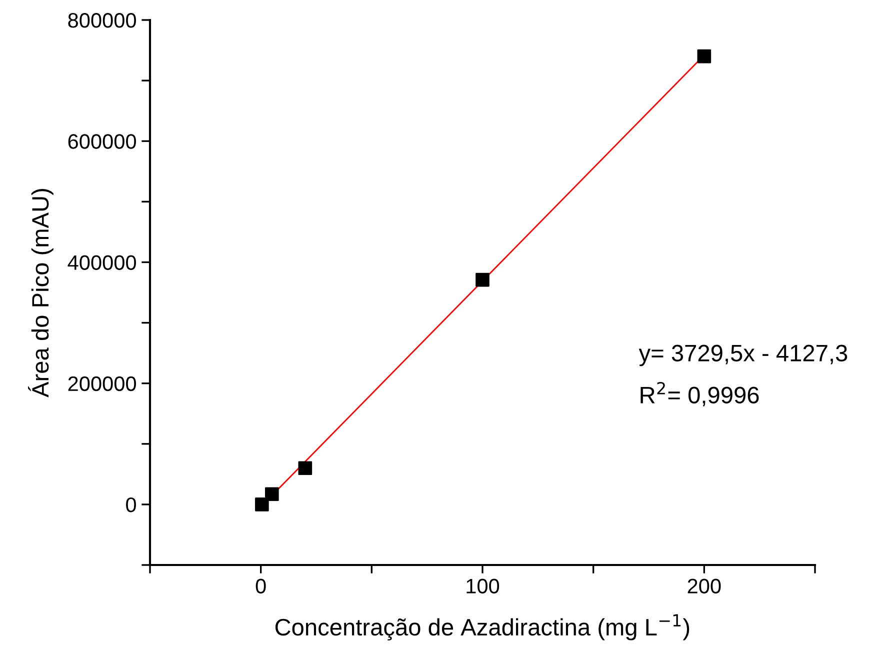 The image size is (885, 653). Describe the element at coordinates (102, 262) in the screenshot. I see `y-tick-label: 400000` at that location.